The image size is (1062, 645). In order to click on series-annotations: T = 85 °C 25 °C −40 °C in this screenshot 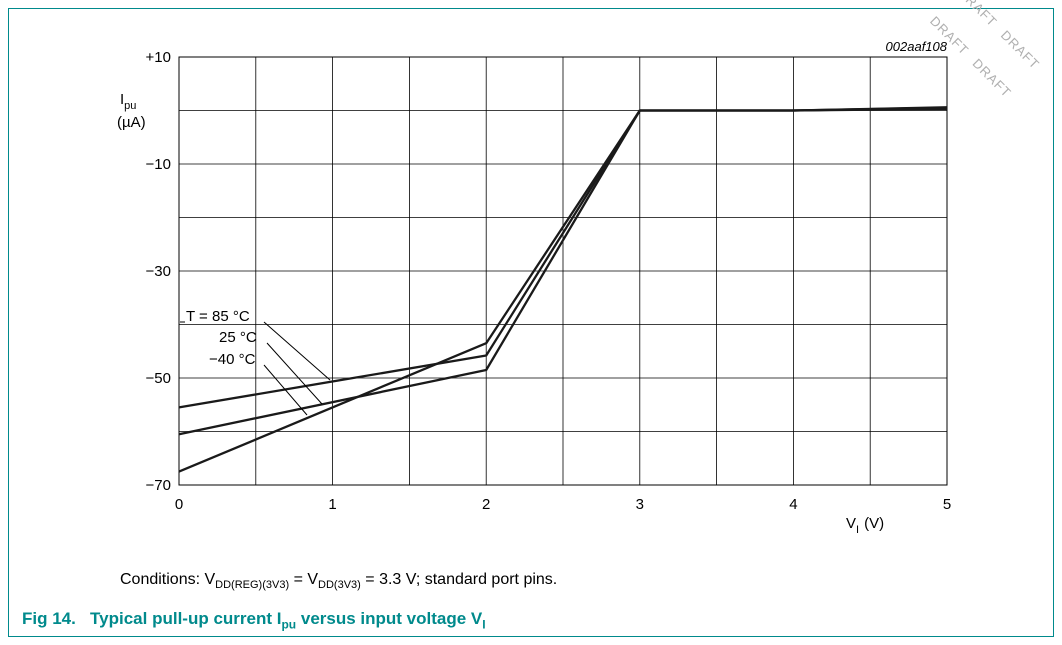, I will do `click(255, 362)`.